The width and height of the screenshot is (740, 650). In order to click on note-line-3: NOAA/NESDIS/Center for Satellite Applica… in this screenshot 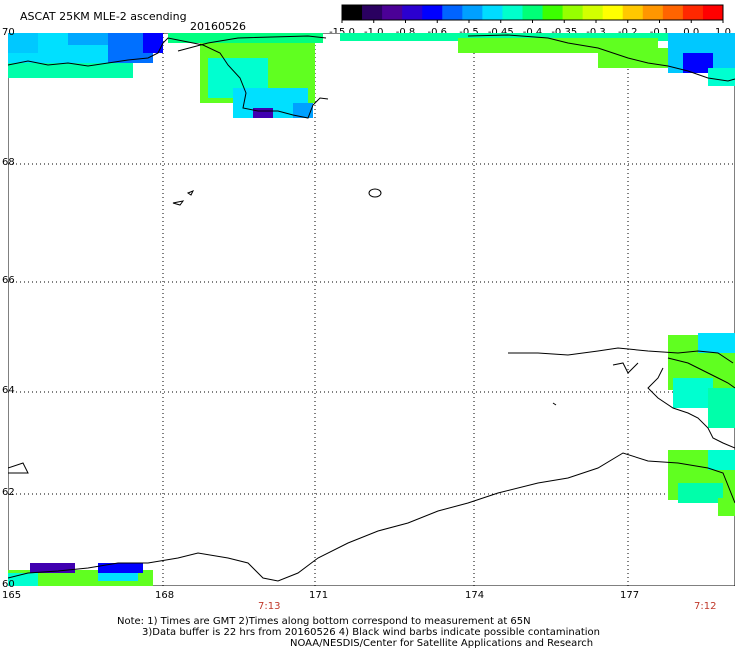, I will do `click(442, 643)`.